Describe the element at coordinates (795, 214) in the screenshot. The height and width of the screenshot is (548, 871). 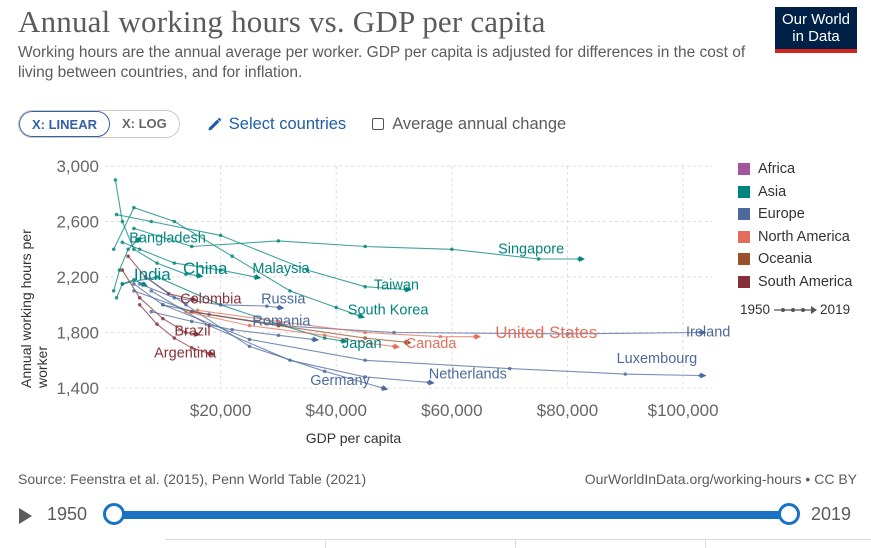
I see `legend-item-europe: Europe` at that location.